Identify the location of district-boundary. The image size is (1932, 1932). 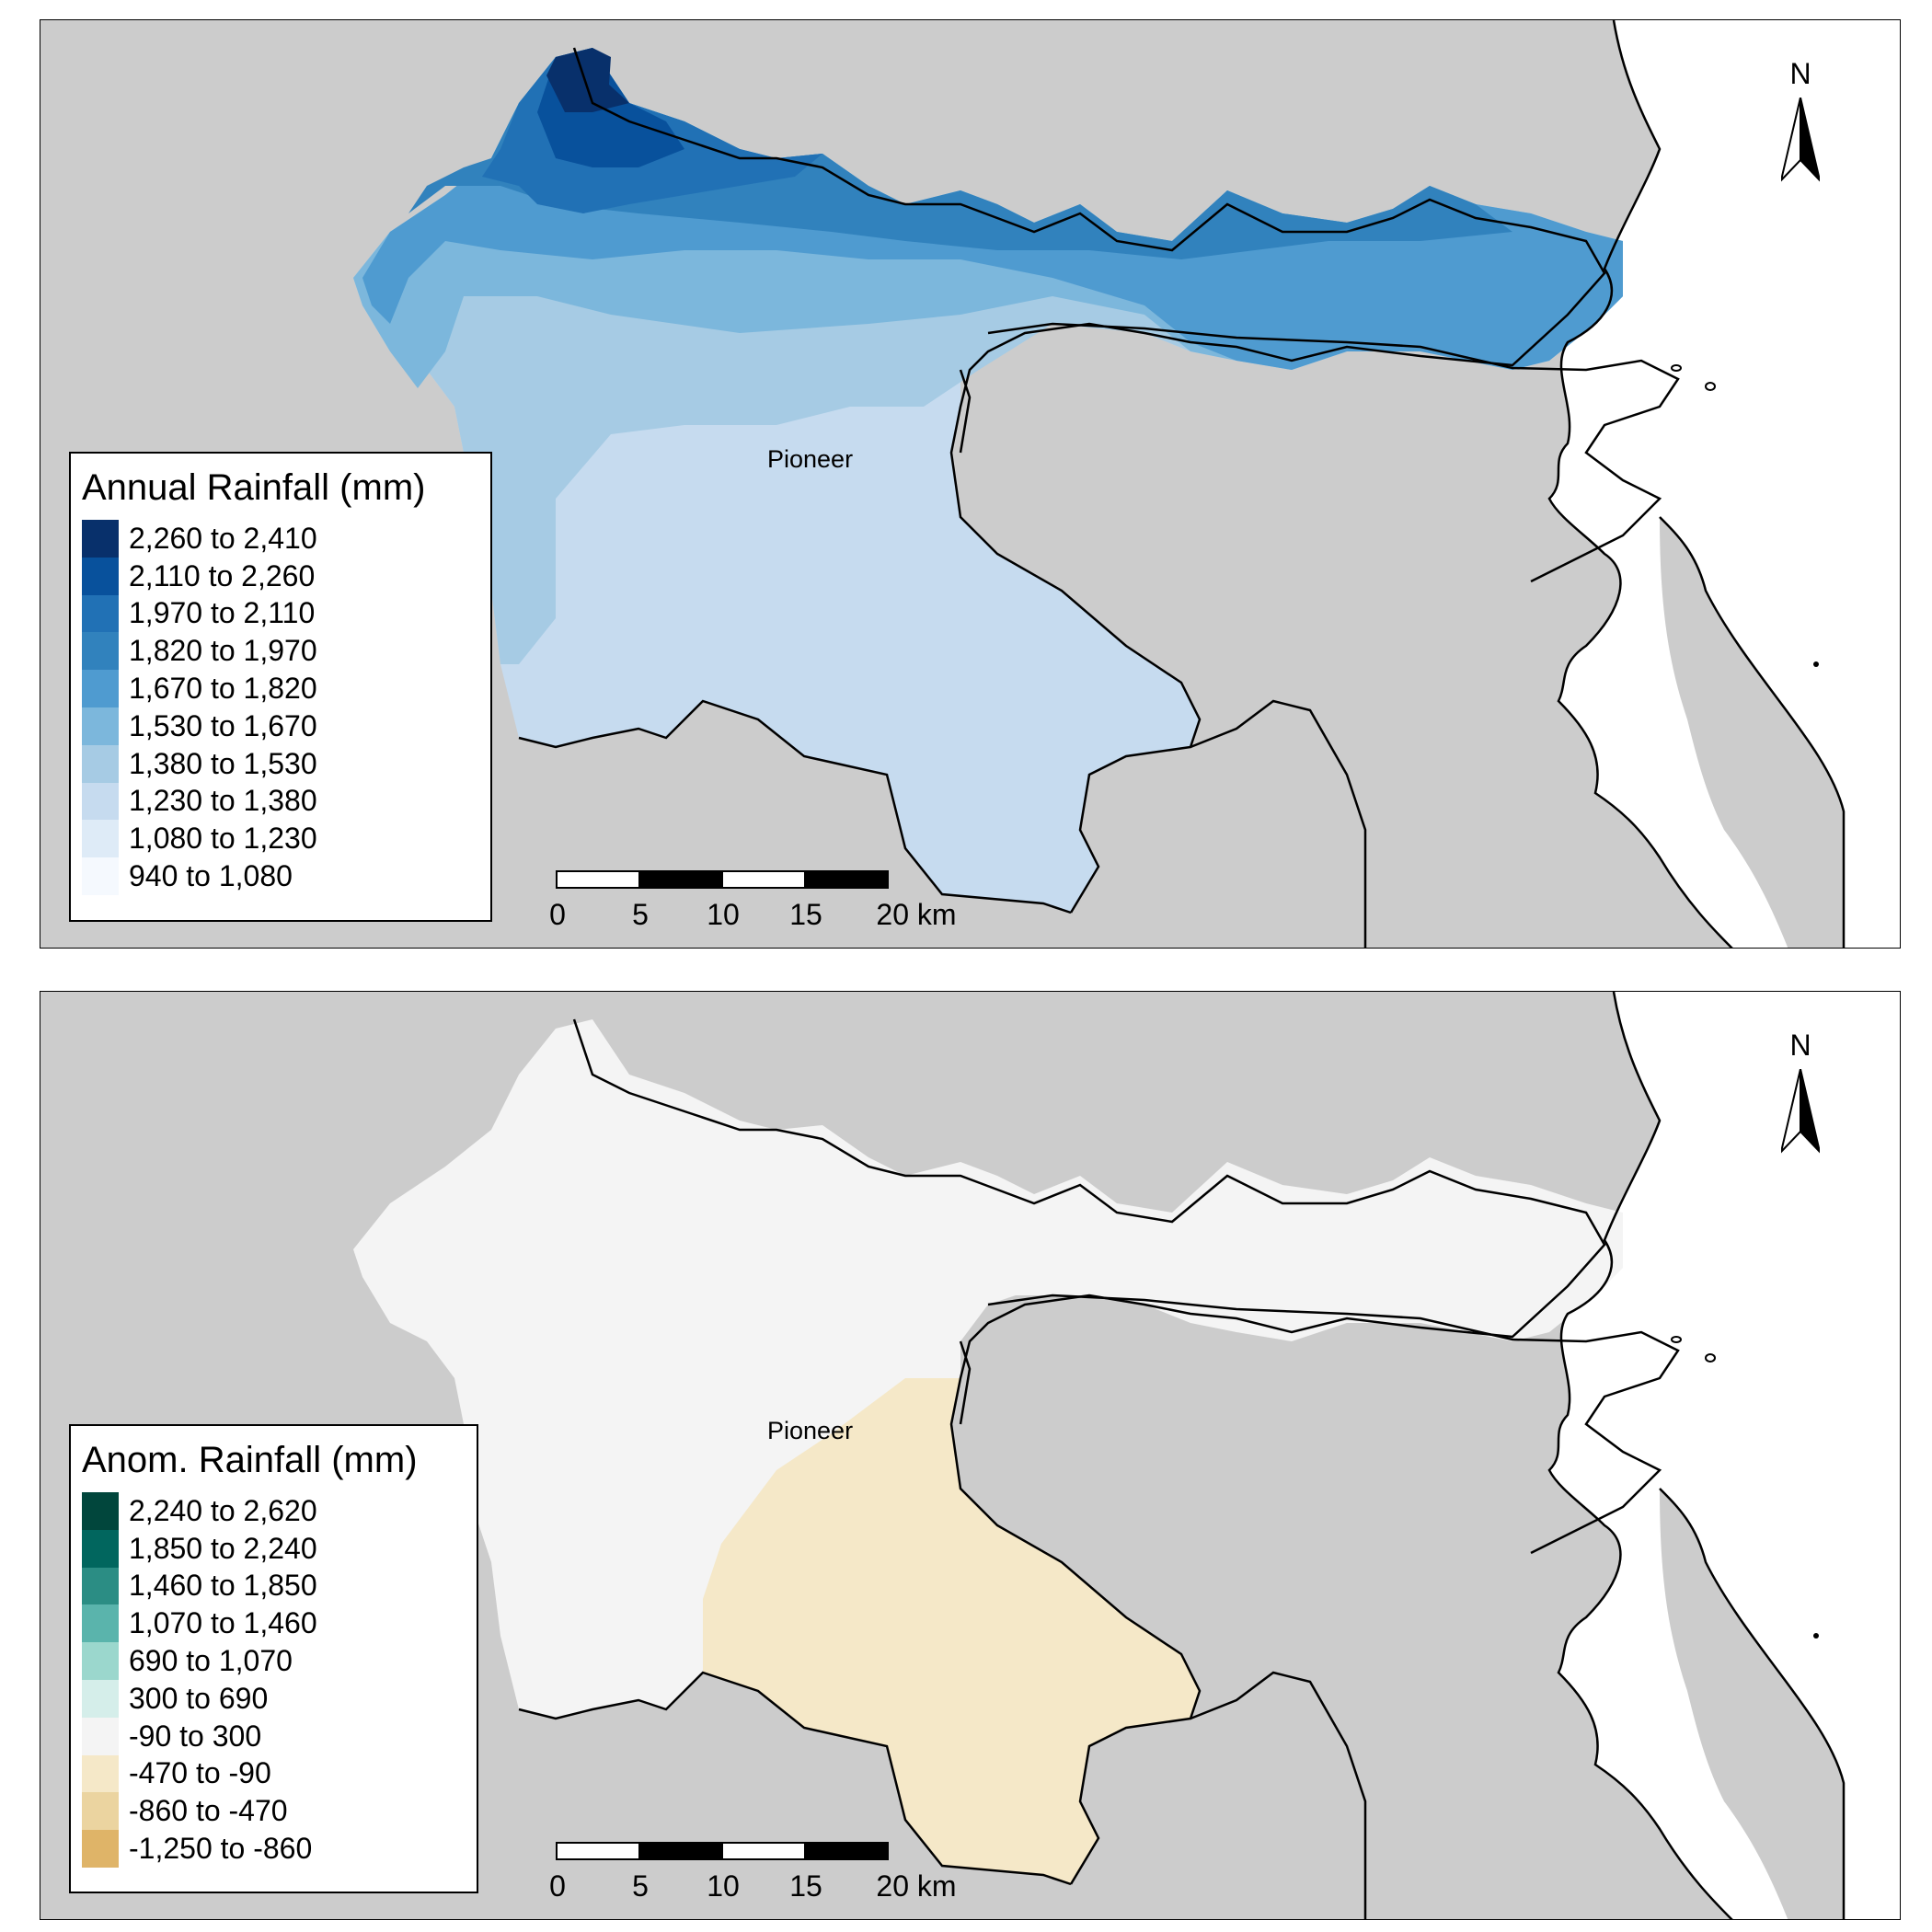
(1163, 658).